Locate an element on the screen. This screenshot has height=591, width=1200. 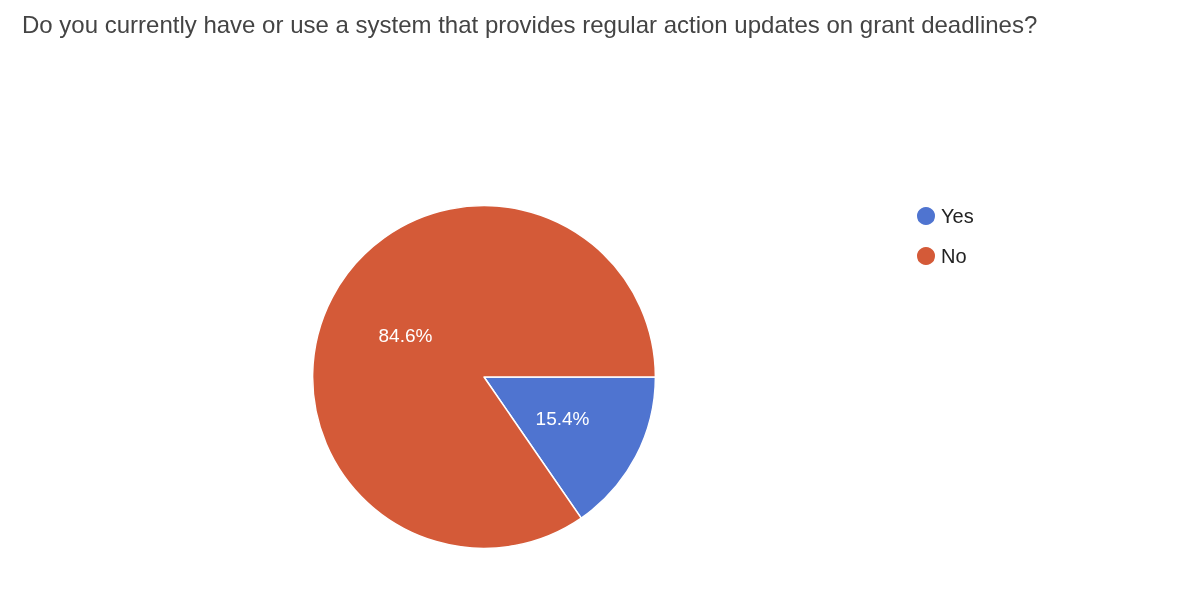
data-label: 15.4% is located at coordinates (562, 418).